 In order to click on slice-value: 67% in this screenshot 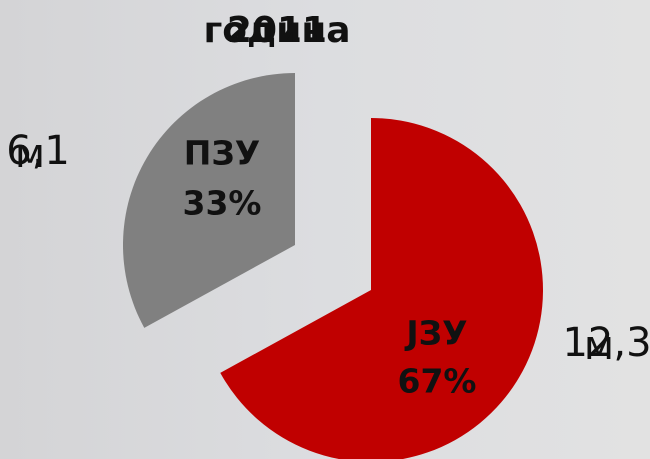, I will do `click(437, 381)`.